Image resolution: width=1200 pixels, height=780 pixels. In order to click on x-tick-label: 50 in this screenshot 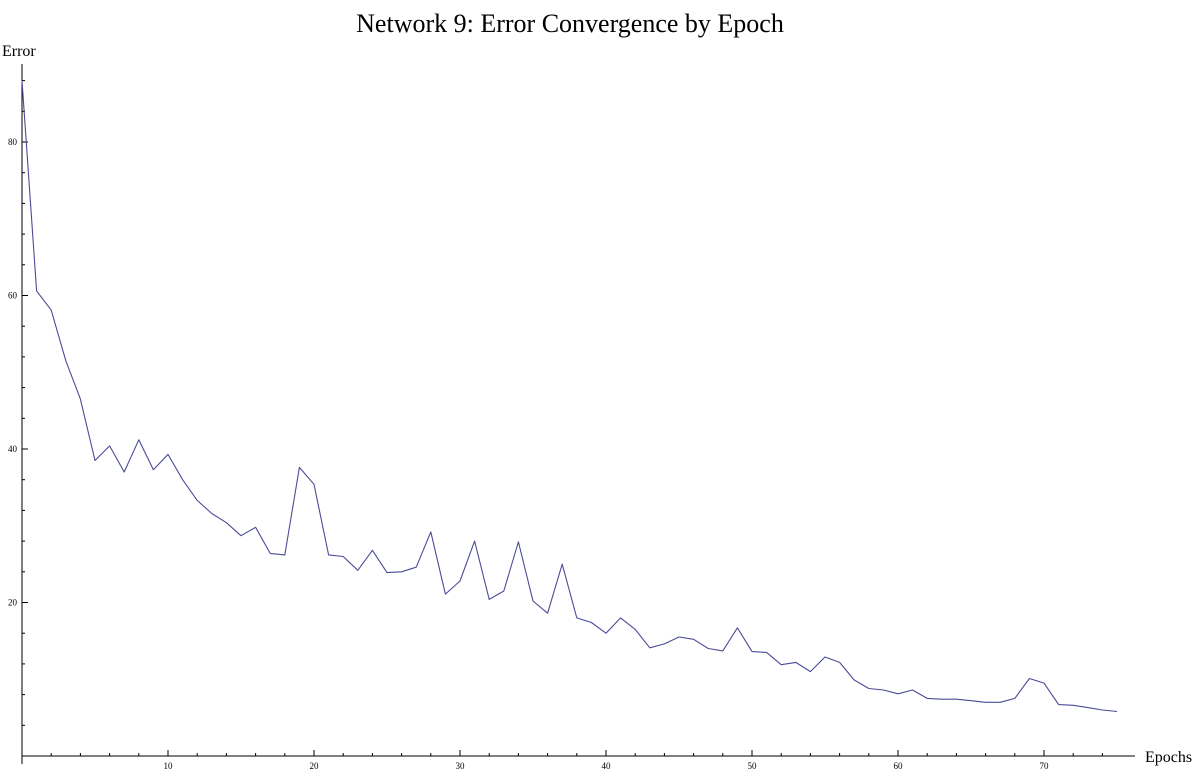, I will do `click(753, 766)`.